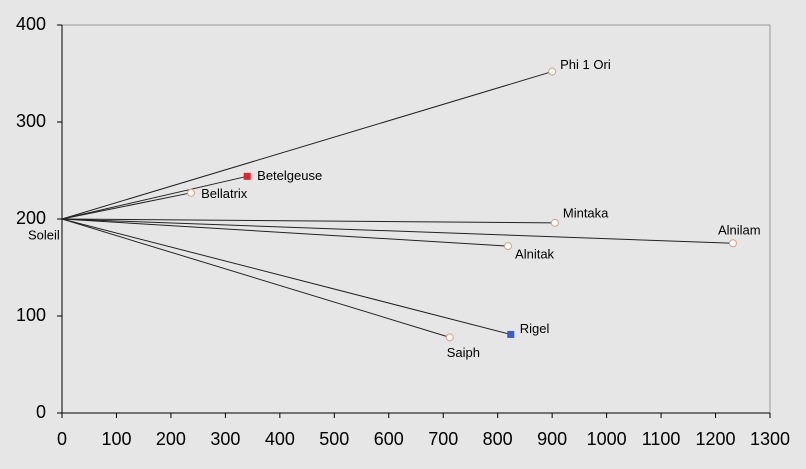 This screenshot has height=469, width=806. What do you see at coordinates (289, 175) in the screenshot?
I see `point-label: Betelgeuse` at bounding box center [289, 175].